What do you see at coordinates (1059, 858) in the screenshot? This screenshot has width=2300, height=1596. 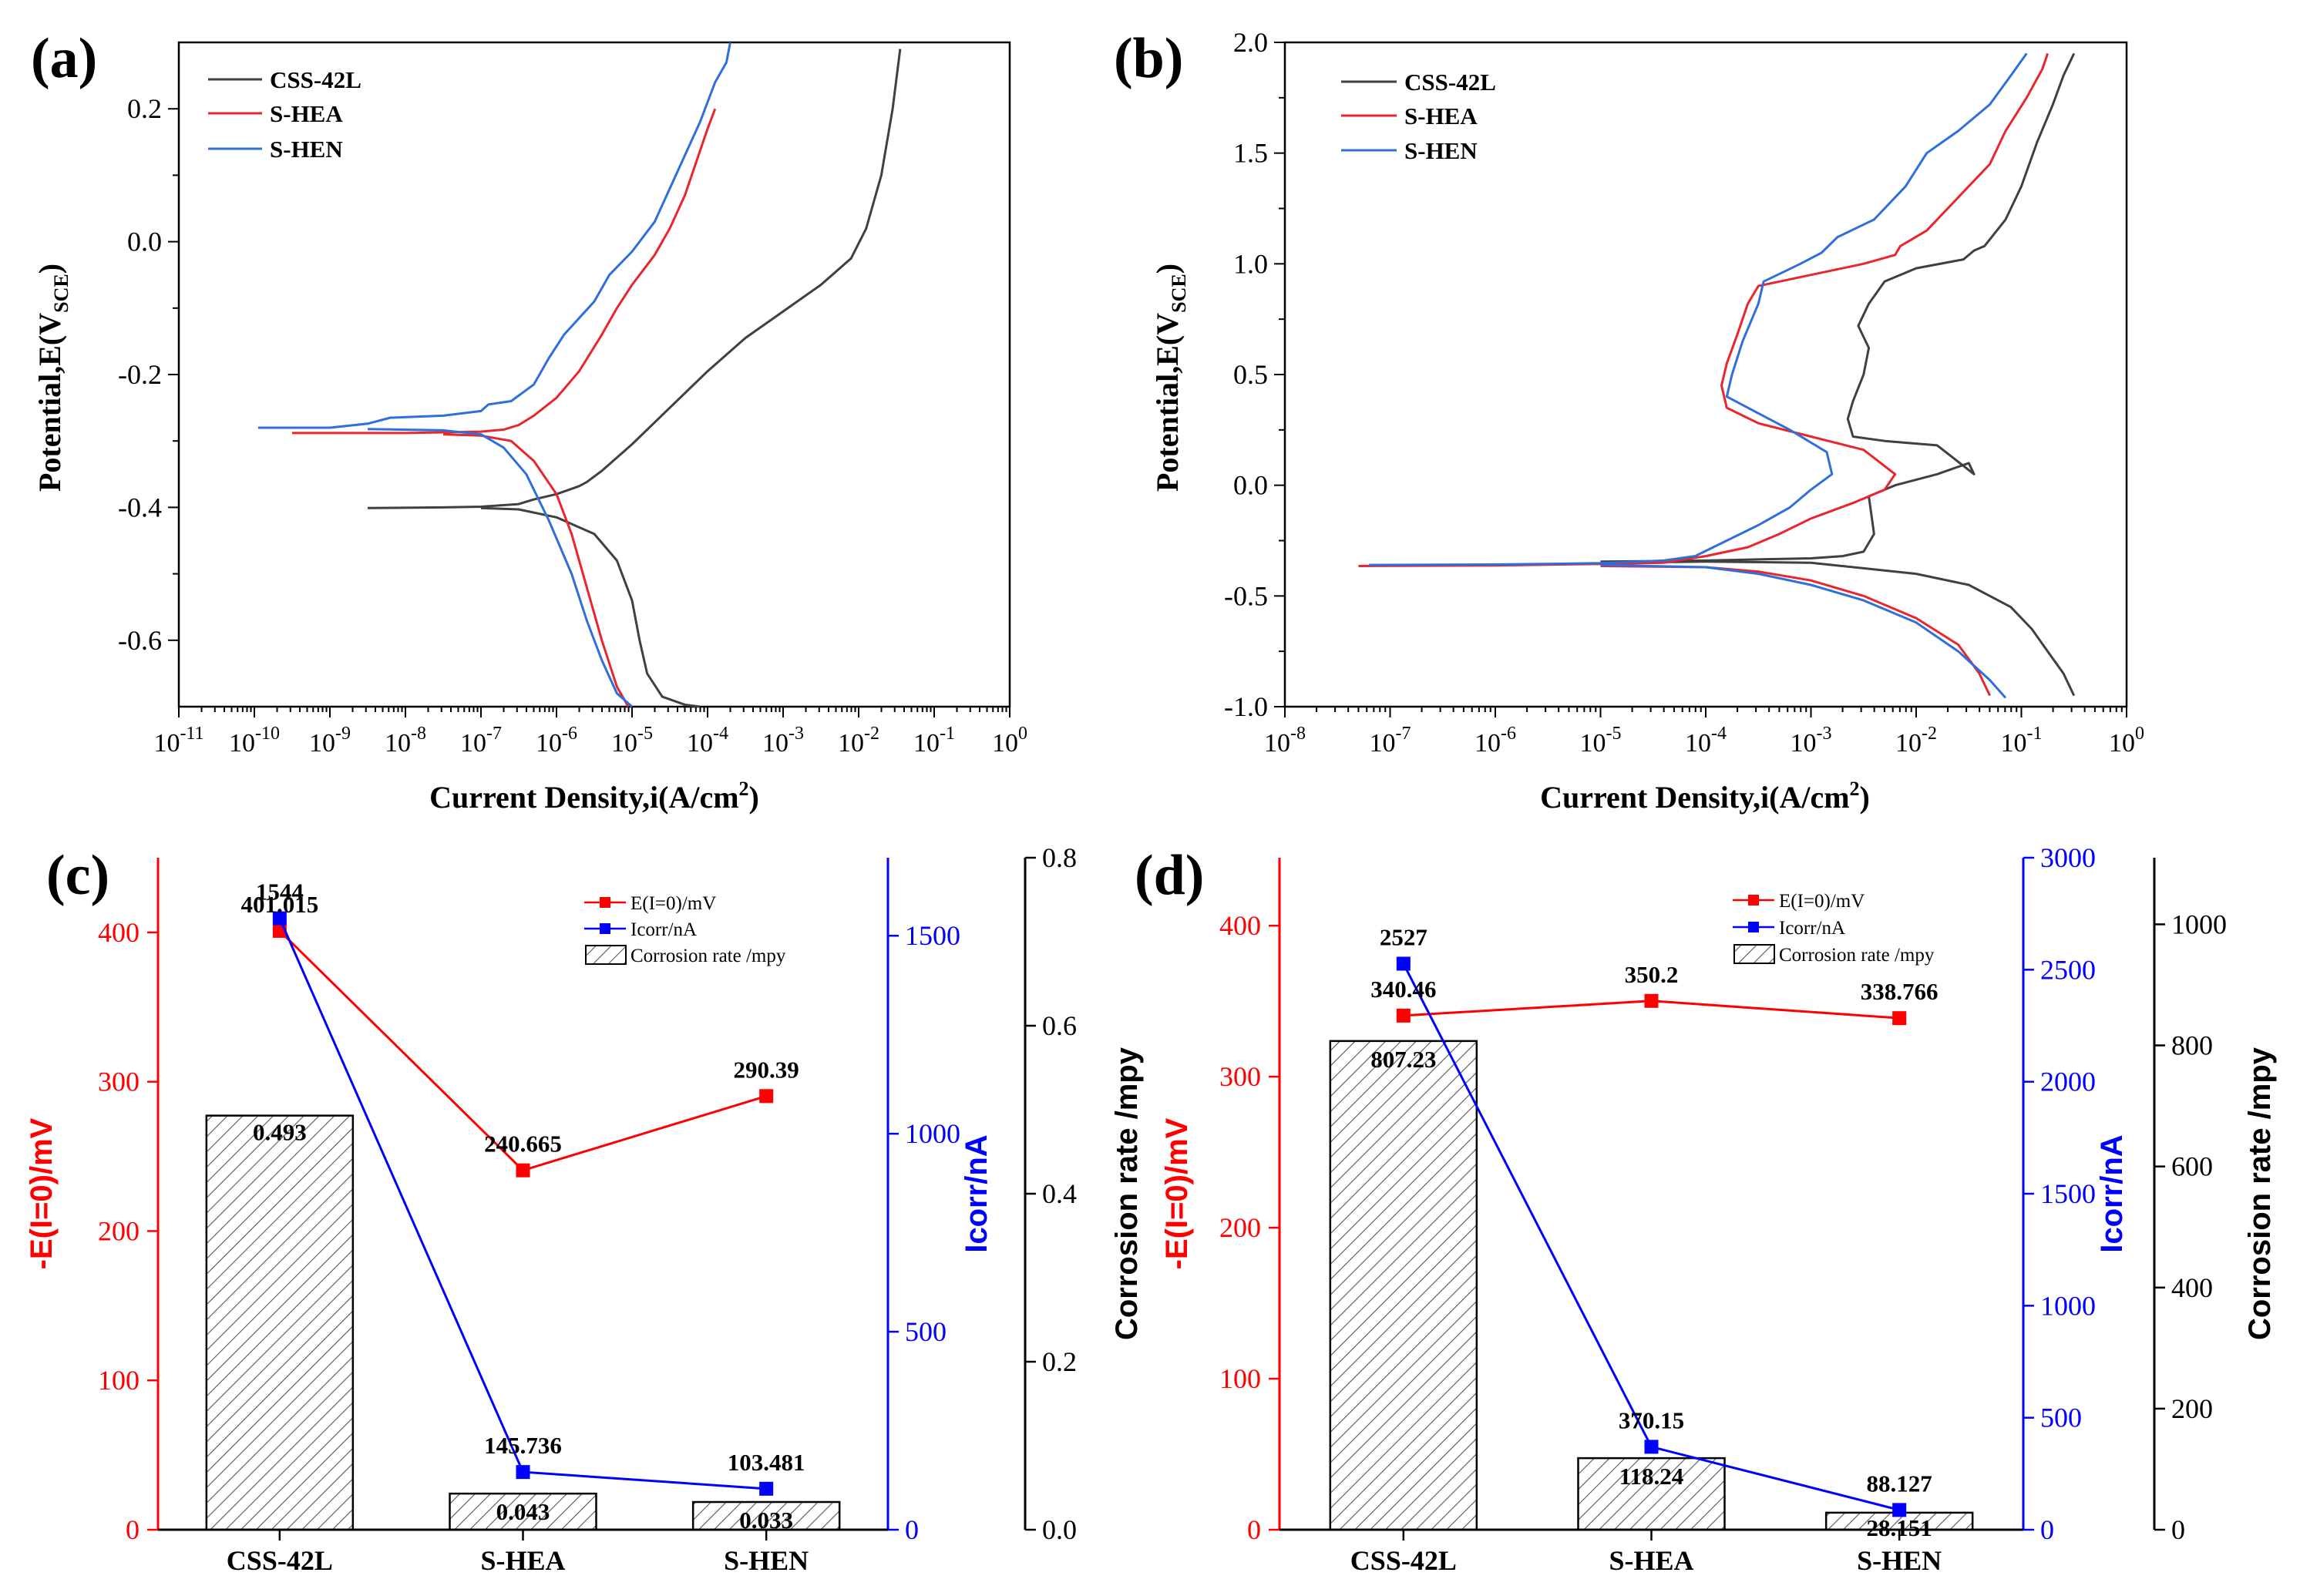 I see `right-tick-label-c-4: 0.8` at bounding box center [1059, 858].